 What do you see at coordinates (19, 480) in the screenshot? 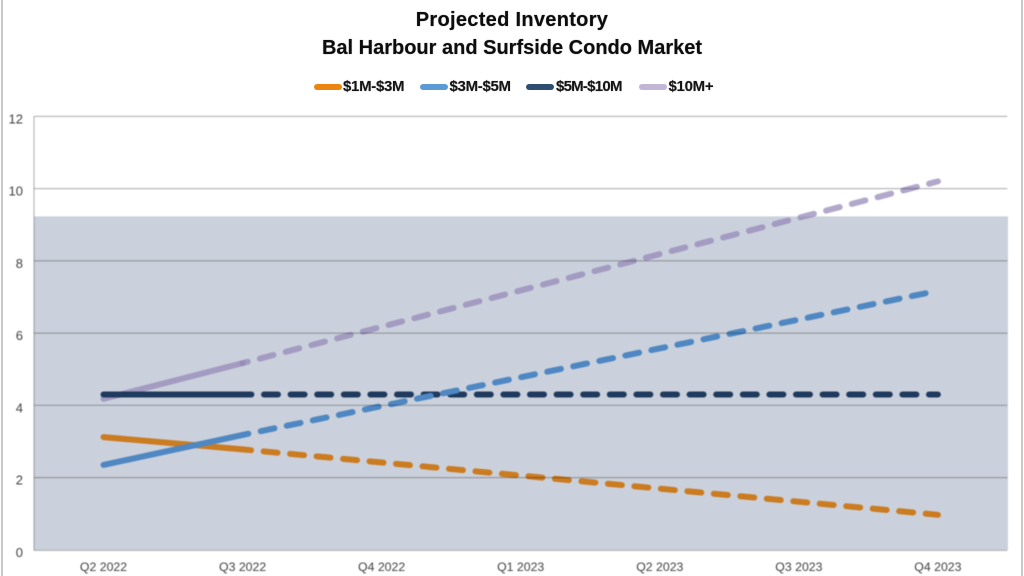
I see `svg-text: 2` at bounding box center [19, 480].